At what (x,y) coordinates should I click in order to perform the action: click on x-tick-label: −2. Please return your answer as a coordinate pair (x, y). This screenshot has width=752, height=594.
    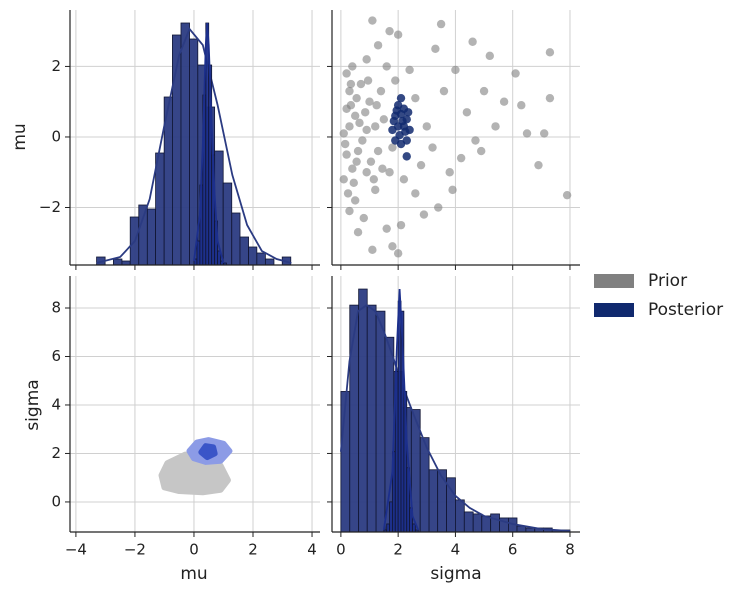
    Looking at the image, I should click on (135, 550).